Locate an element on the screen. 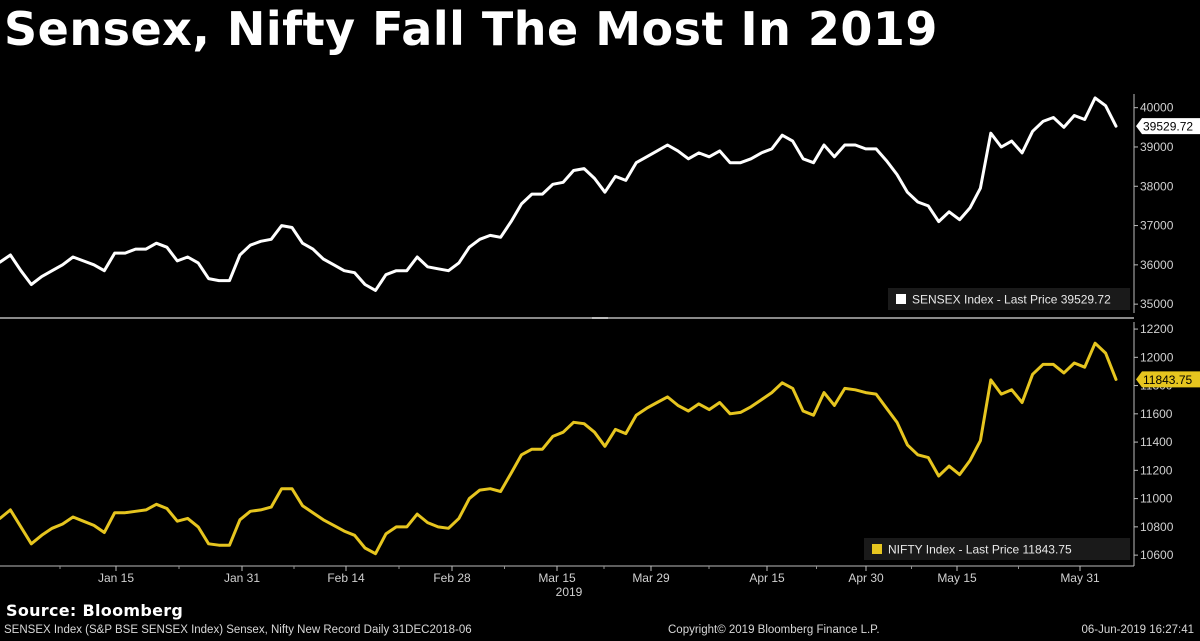 The height and width of the screenshot is (641, 1200). nifty-y-tick-label: 11400 is located at coordinates (1156, 442).